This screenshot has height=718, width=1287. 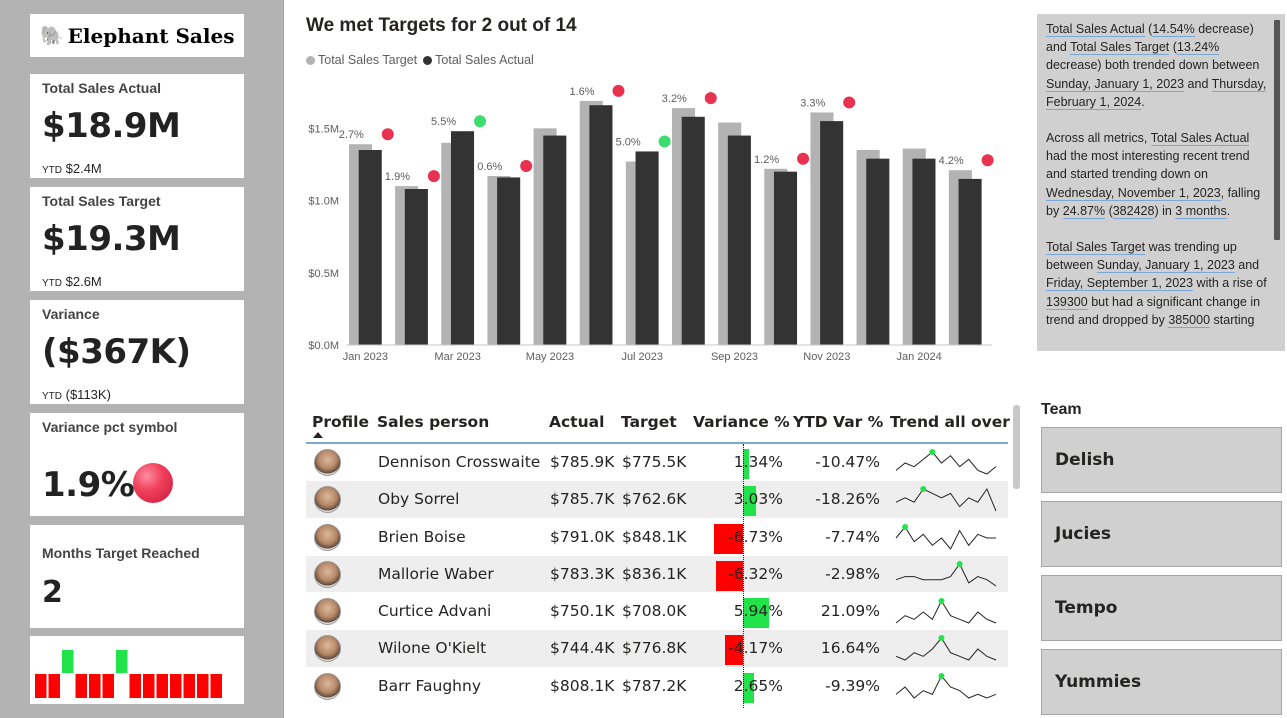 I want to click on x-tick-label: Jan 2023, so click(x=365, y=357).